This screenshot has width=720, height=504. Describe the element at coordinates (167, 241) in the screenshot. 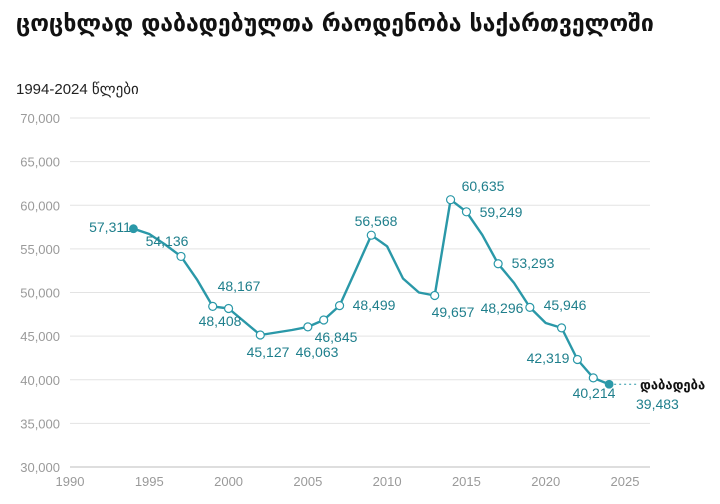

I see `data-label: 54,136` at that location.